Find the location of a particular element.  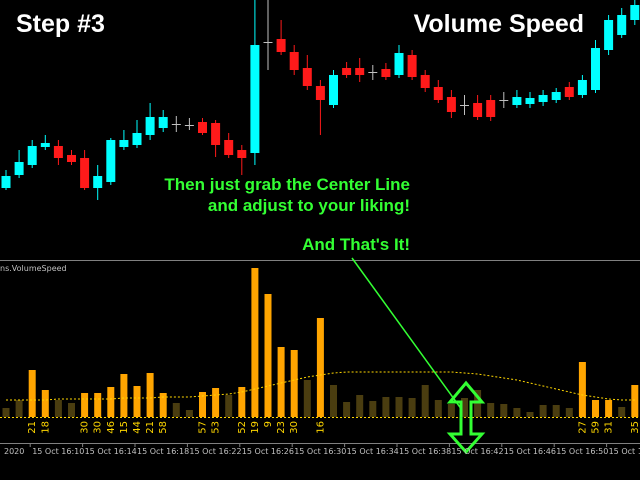

time-label: 15 Oct 16:50 is located at coordinates (582, 451).